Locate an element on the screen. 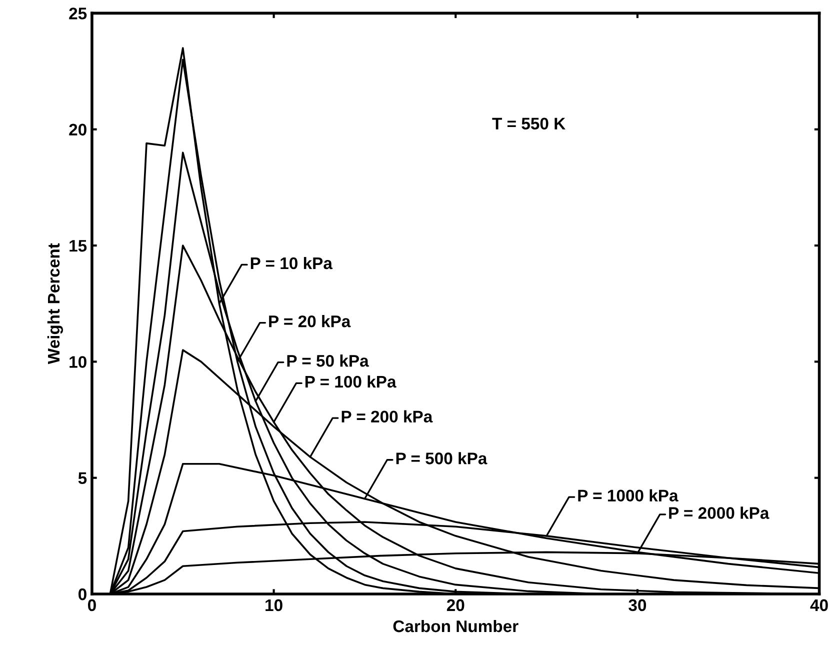  x-tick-label: 20 is located at coordinates (455, 605).